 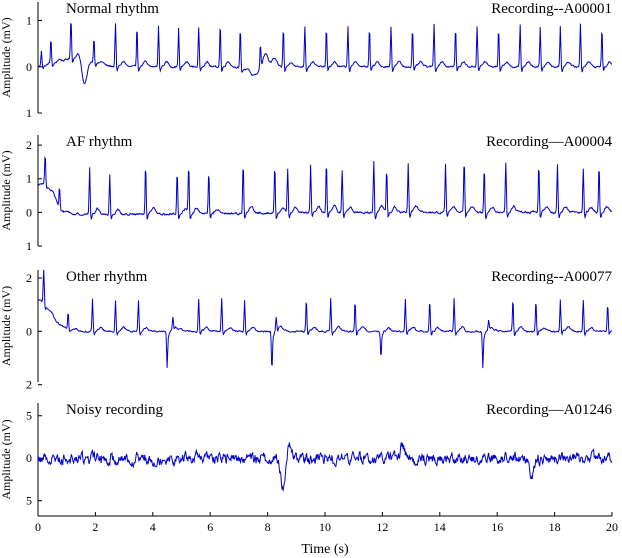 What do you see at coordinates (549, 142) in the screenshot?
I see `recording-label: Recording—A00004` at bounding box center [549, 142].